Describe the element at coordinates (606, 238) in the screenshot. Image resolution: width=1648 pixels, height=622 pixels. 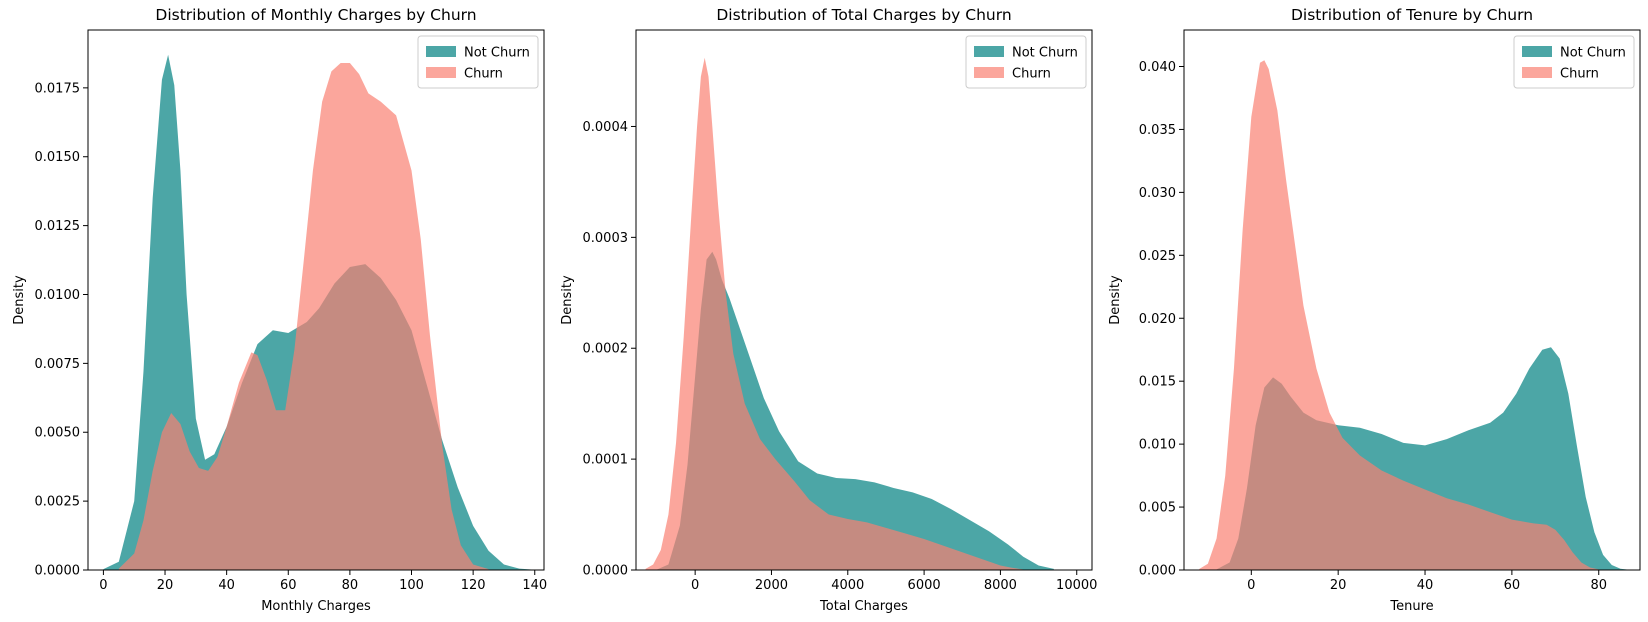
I see `y-tick-label: 0.0003` at that location.